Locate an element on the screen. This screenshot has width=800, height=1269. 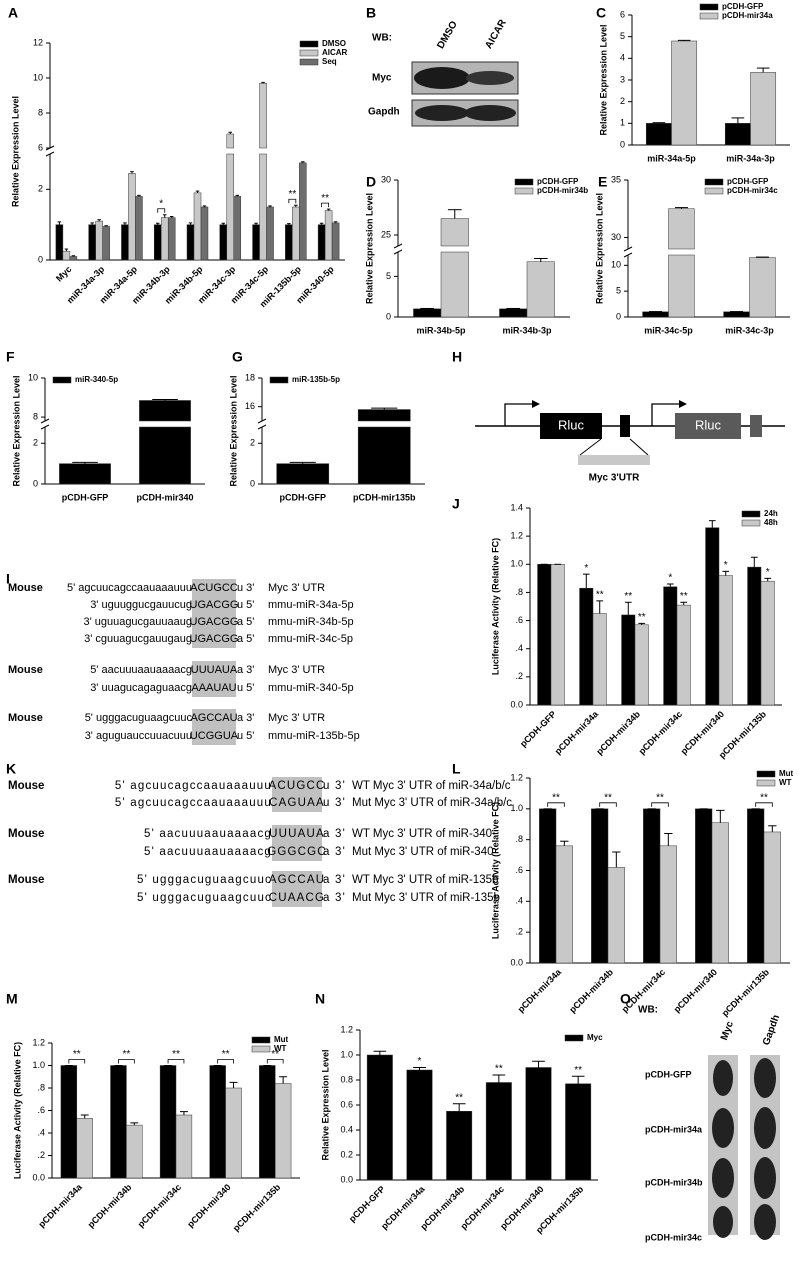
y-tick-label: 10 is located at coordinates (38, 77).